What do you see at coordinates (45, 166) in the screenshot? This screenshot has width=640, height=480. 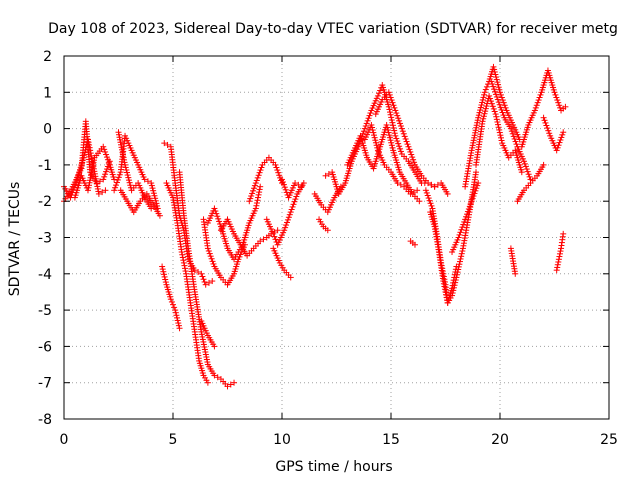 I see `y-tick-label: -1` at bounding box center [45, 166].